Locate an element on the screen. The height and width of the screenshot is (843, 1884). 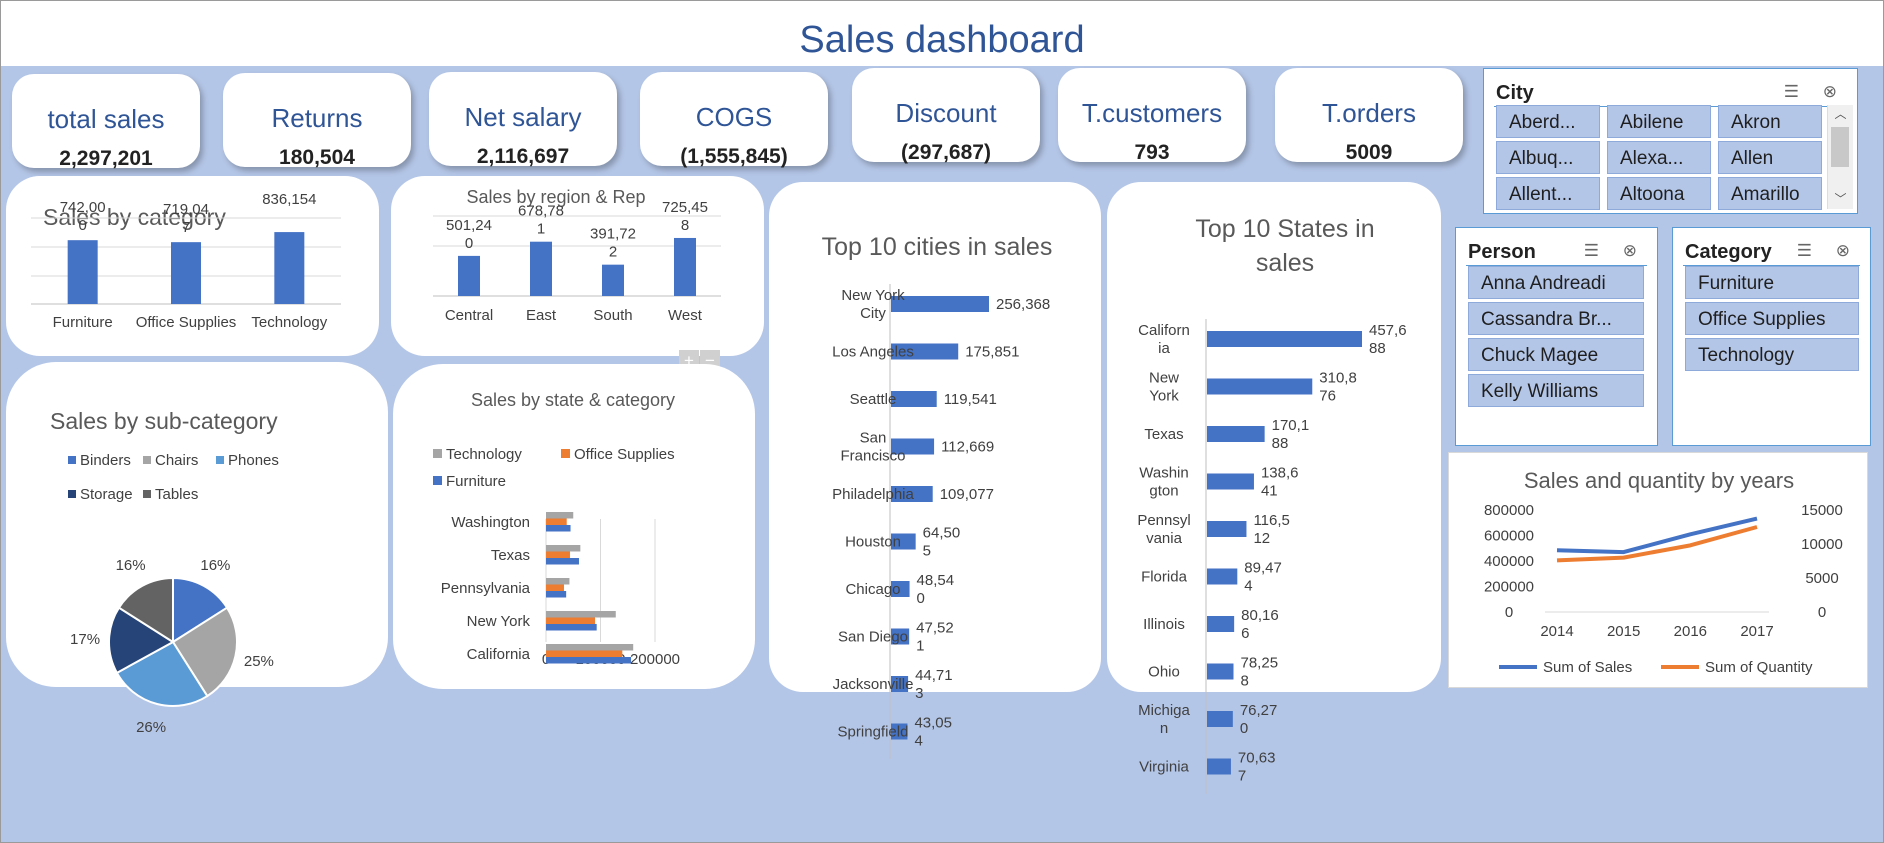
data-label: 119,541 is located at coordinates (970, 399).